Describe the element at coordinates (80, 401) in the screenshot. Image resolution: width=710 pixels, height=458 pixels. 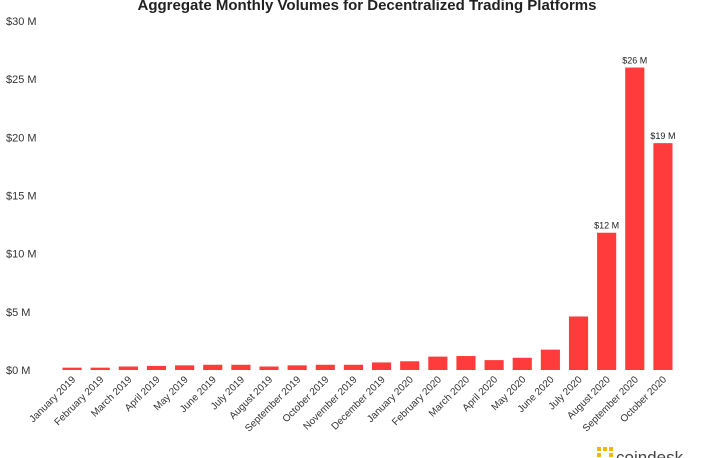
I see `x-tick-label: February 2019` at that location.